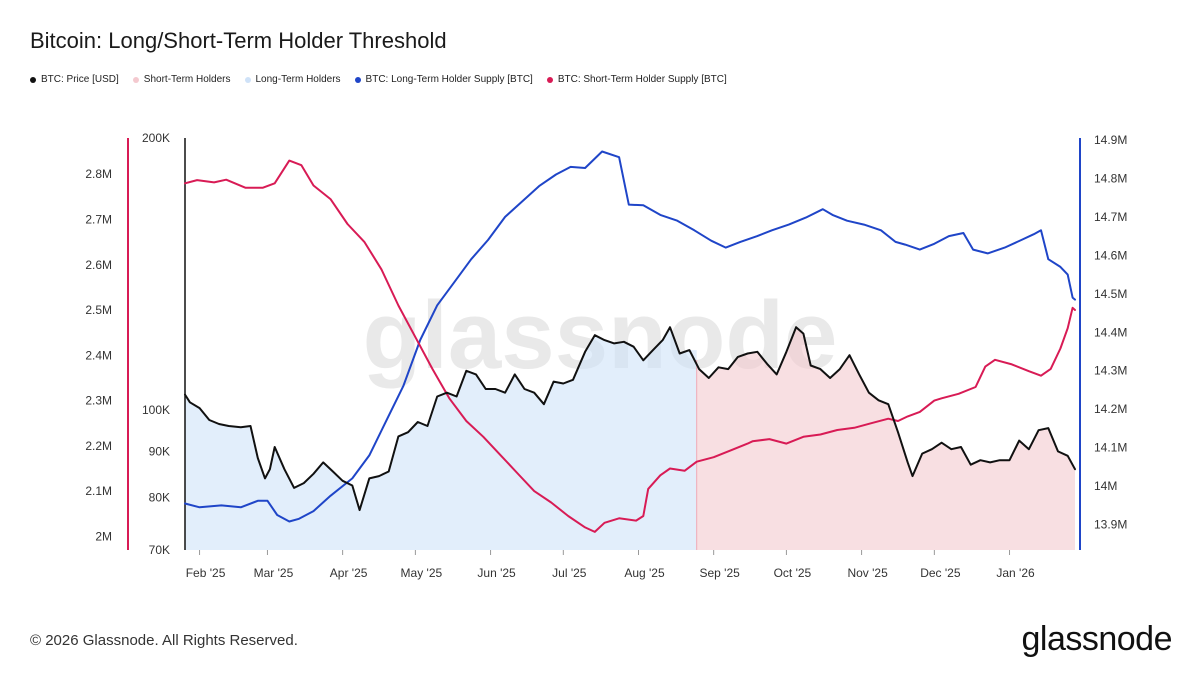  I want to click on legend-item: Short-Term Holders, so click(181, 79).